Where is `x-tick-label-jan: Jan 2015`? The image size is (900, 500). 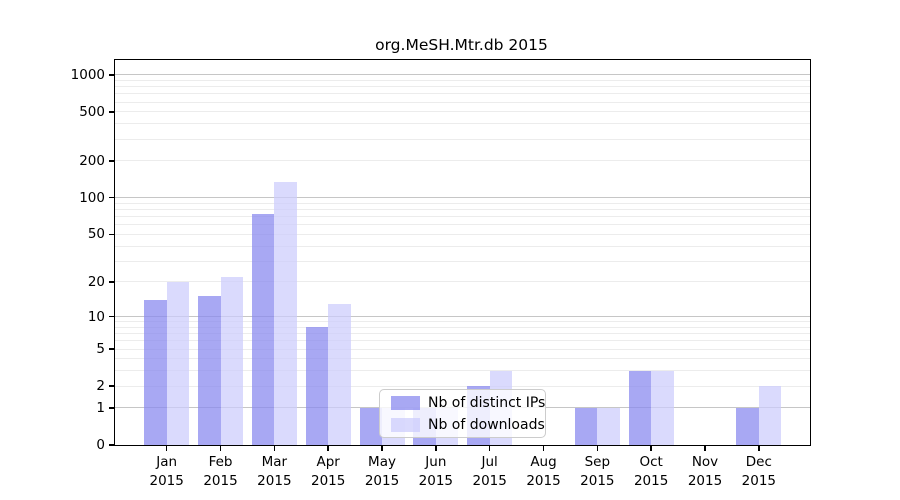 x-tick-label-jan: Jan 2015 is located at coordinates (167, 472).